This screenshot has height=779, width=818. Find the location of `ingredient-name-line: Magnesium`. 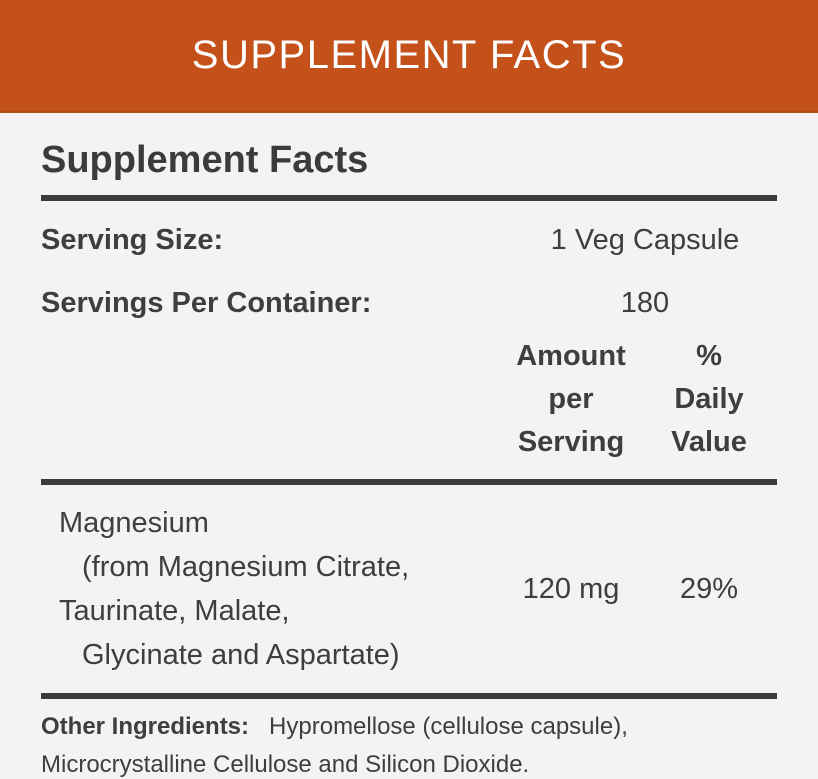

ingredient-name-line: Magnesium is located at coordinates (134, 523).